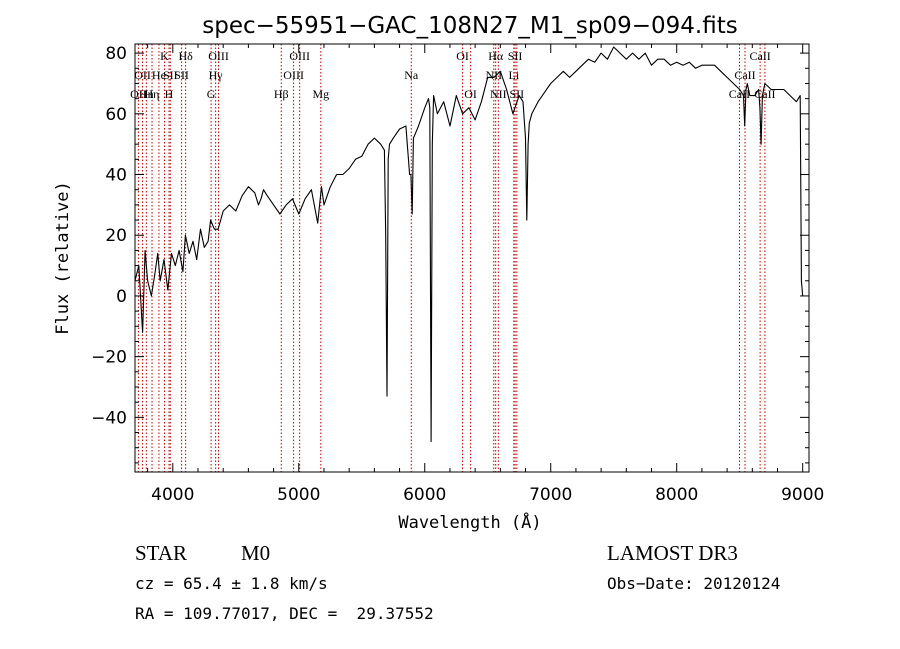 The height and width of the screenshot is (649, 900). I want to click on line-marker-label: H, so click(169, 94).